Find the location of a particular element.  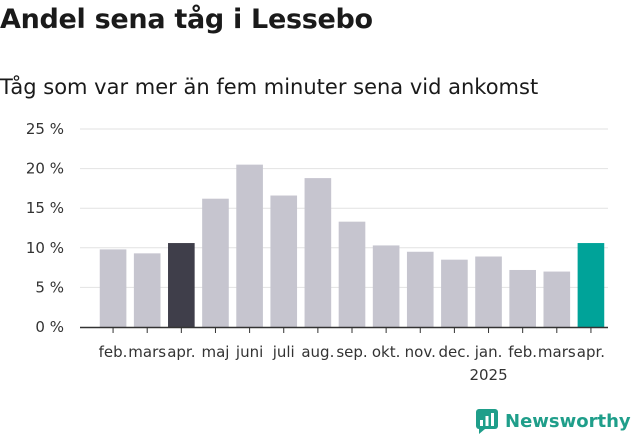

x-tick-label: sep. is located at coordinates (351, 352).